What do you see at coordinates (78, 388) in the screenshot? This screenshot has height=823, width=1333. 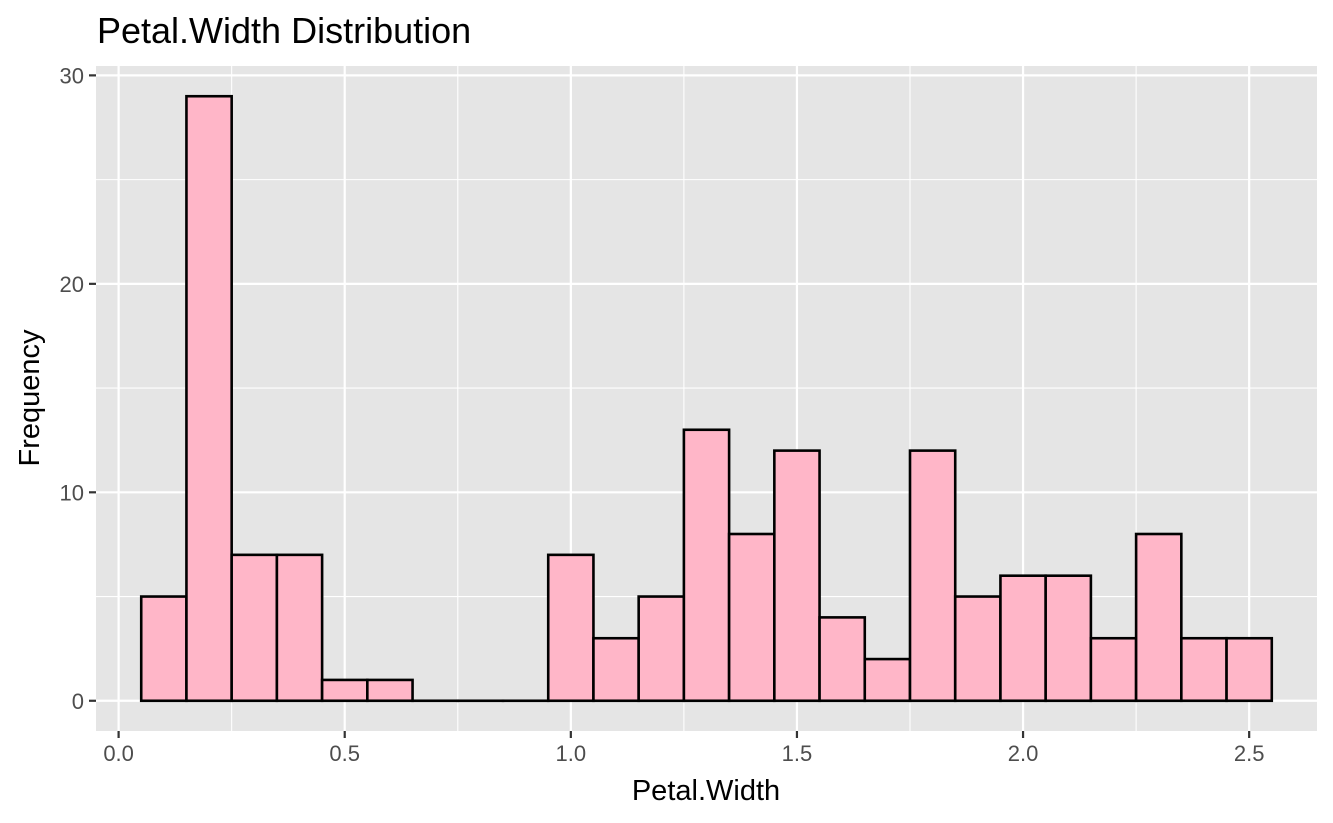 I see `y-axis: 0 10 20 30` at bounding box center [78, 388].